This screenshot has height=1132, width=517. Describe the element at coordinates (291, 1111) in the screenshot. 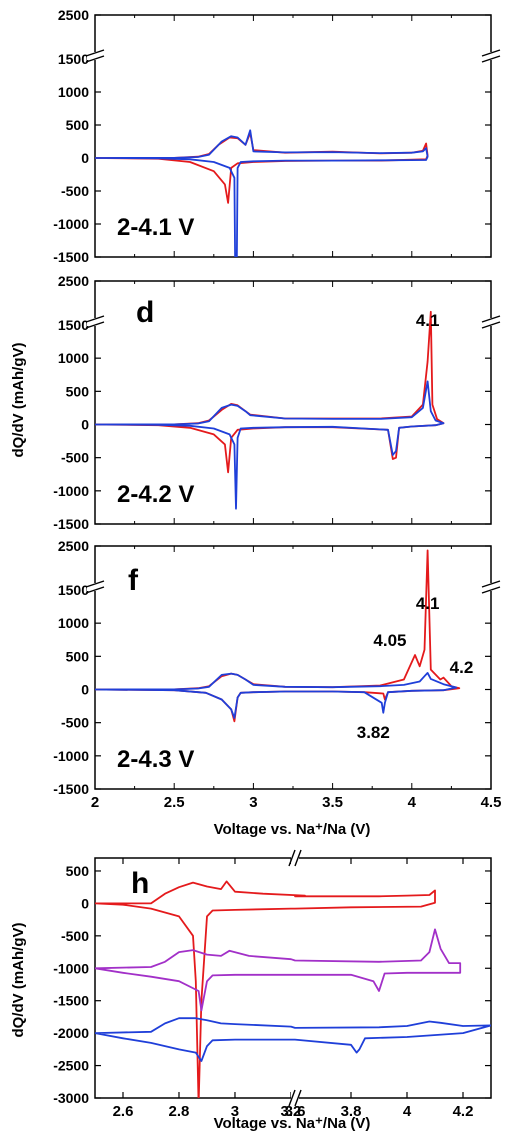

I see `x-tick-label: 3.2` at that location.